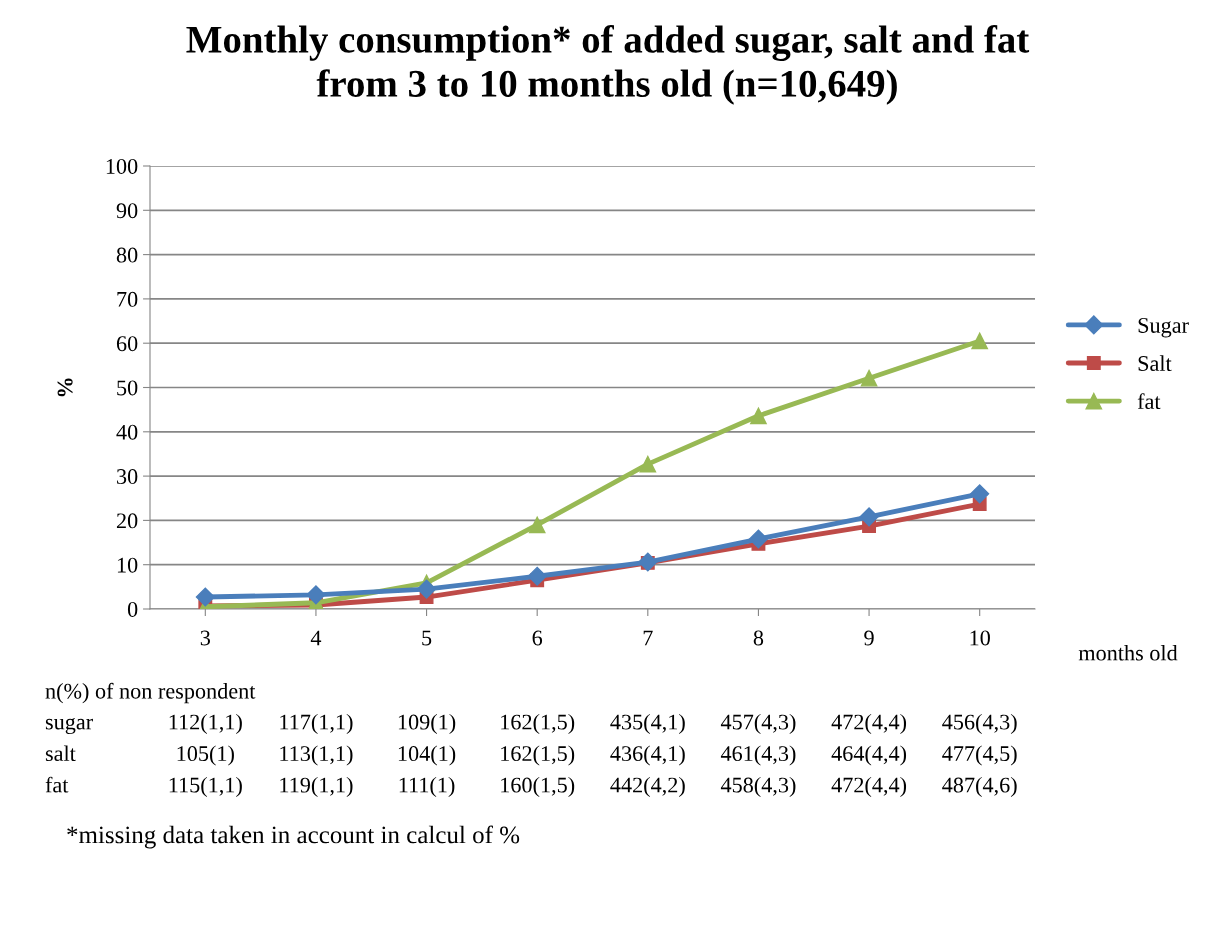 The height and width of the screenshot is (944, 1215). I want to click on x-tick-label: 9, so click(869, 638).